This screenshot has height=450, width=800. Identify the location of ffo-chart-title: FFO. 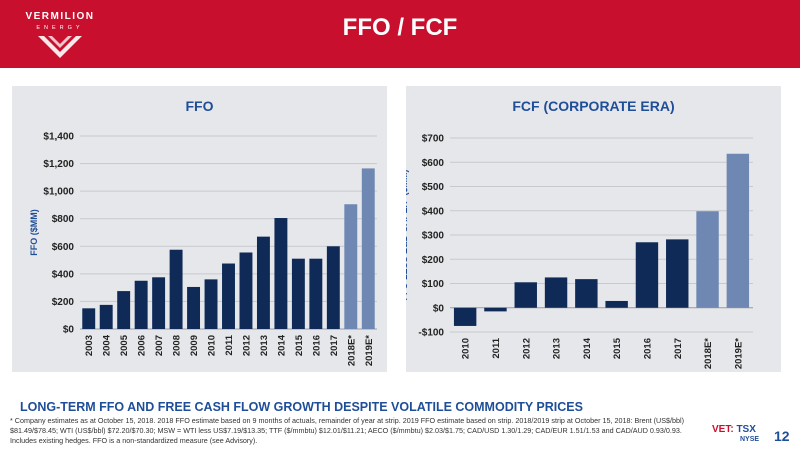
(199, 106).